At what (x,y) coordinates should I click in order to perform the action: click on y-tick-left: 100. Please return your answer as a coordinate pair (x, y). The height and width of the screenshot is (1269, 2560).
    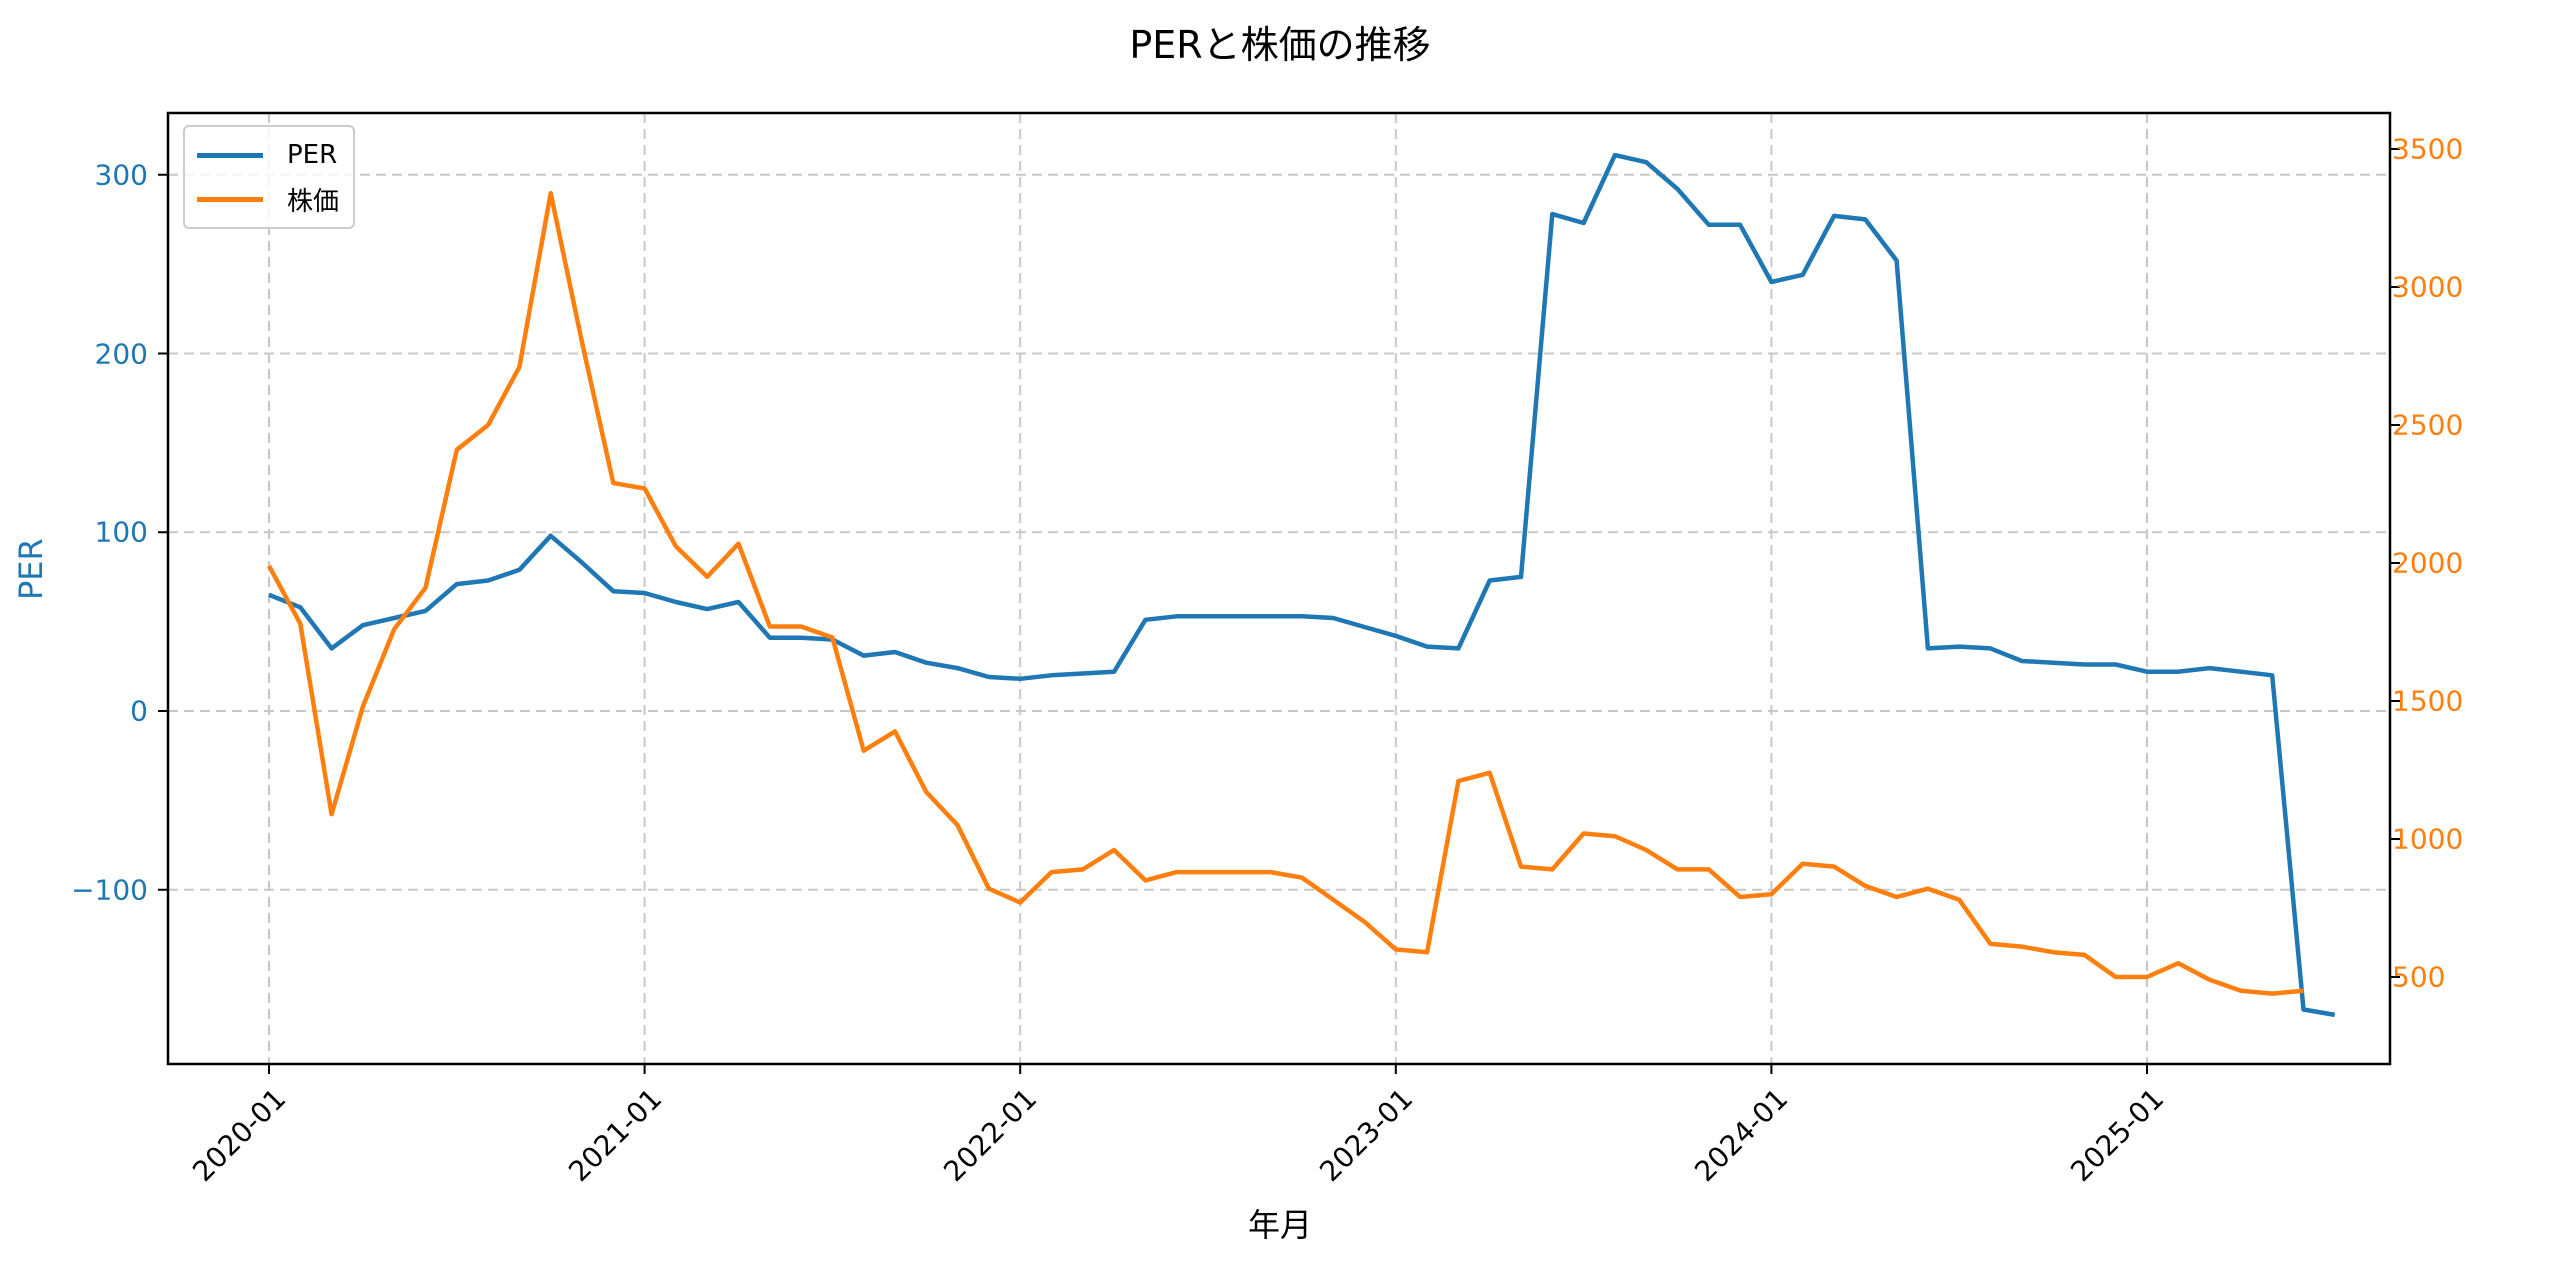
    Looking at the image, I should click on (121, 532).